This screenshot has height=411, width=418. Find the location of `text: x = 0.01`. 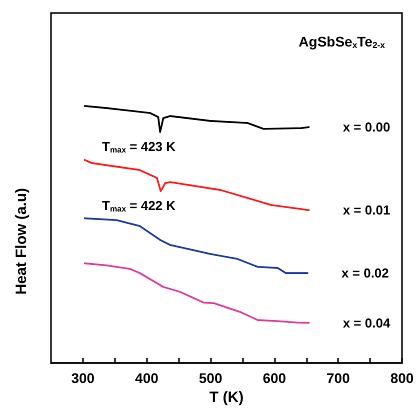

text: x = 0.01 is located at coordinates (366, 210).